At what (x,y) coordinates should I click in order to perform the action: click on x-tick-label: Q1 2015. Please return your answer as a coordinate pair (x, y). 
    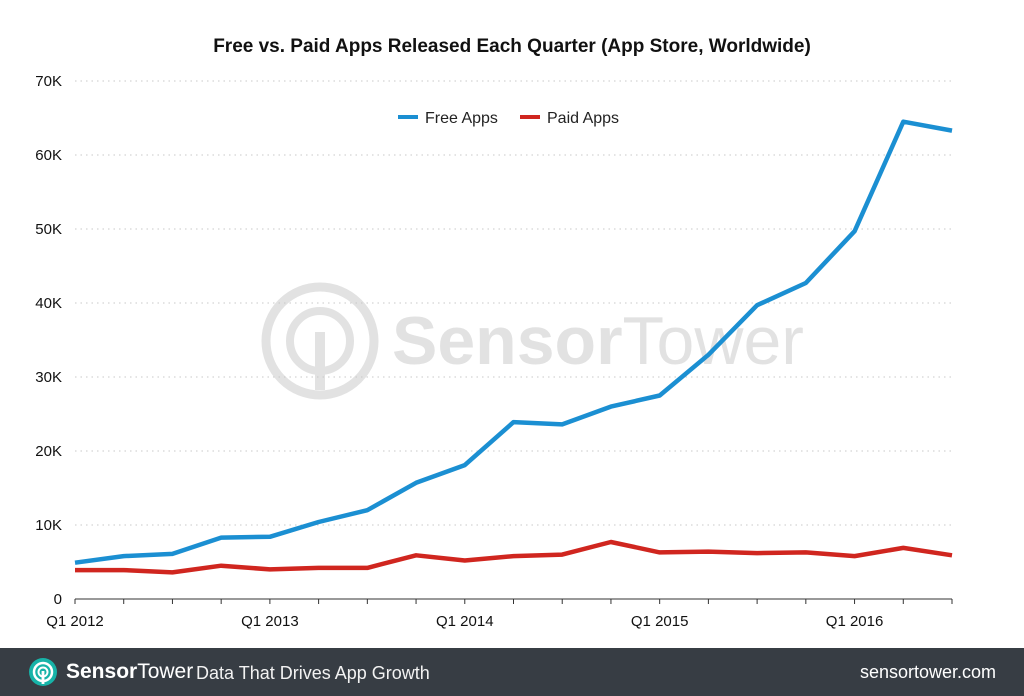
    Looking at the image, I should click on (660, 621).